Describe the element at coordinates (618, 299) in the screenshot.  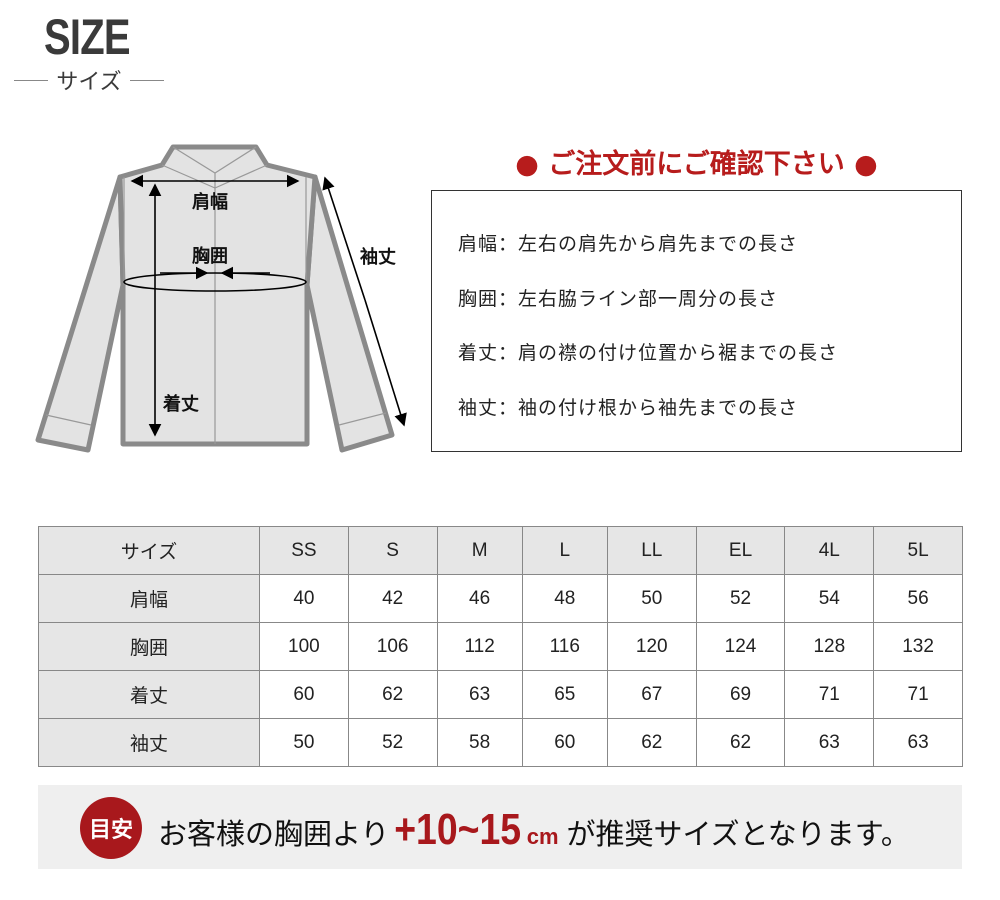
I see `notice-row: 胸囲：左右脇ライン部一周分の長さ` at that location.